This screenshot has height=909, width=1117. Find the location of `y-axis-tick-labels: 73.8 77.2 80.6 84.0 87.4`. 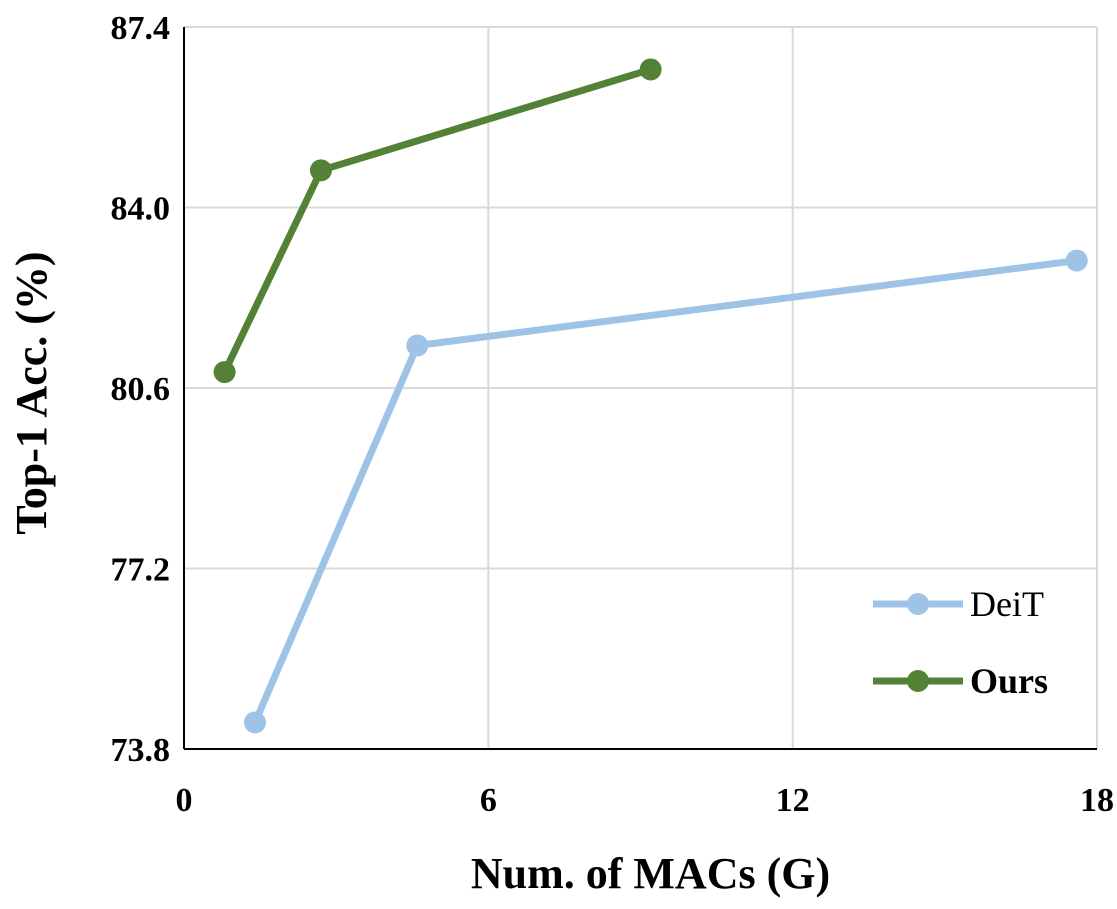

y-axis-tick-labels: 73.8 77.2 80.6 84.0 87.4 is located at coordinates (141, 389).